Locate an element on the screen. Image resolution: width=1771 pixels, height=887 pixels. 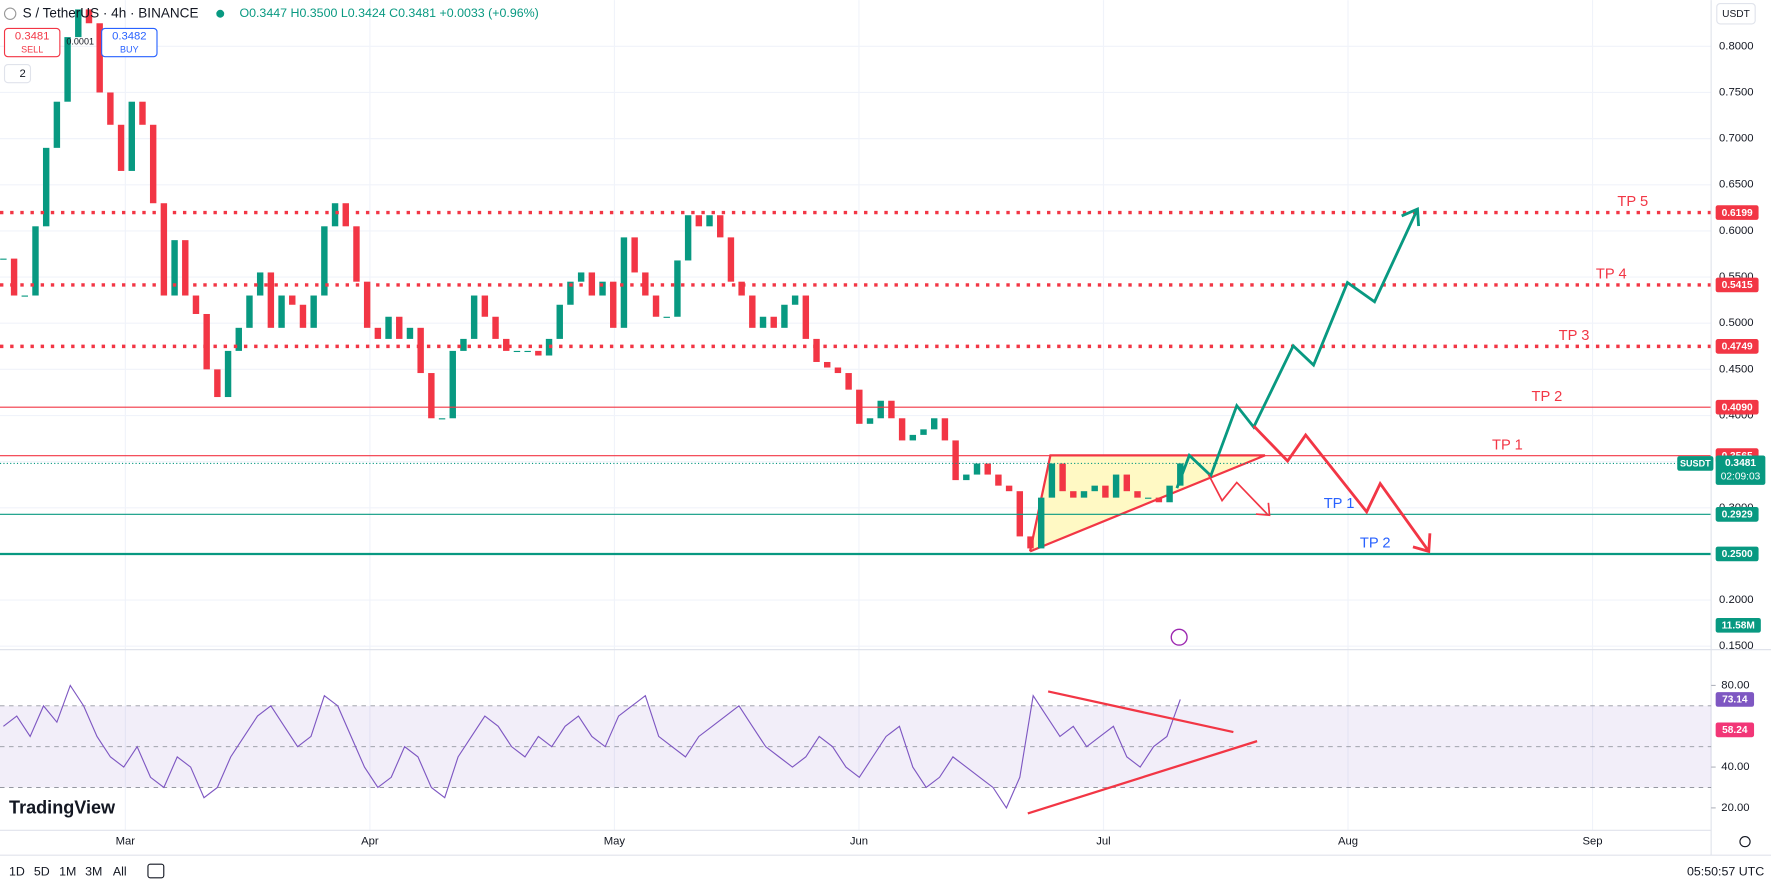
rsi-badge-label: 73.14 is located at coordinates (1735, 700).